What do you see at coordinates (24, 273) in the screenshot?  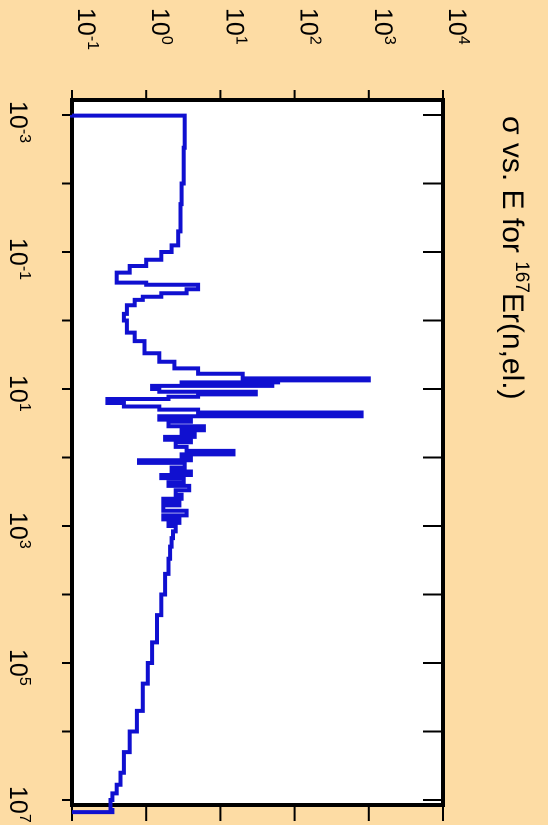 I see `energy-tick-exponent: -1` at bounding box center [24, 273].